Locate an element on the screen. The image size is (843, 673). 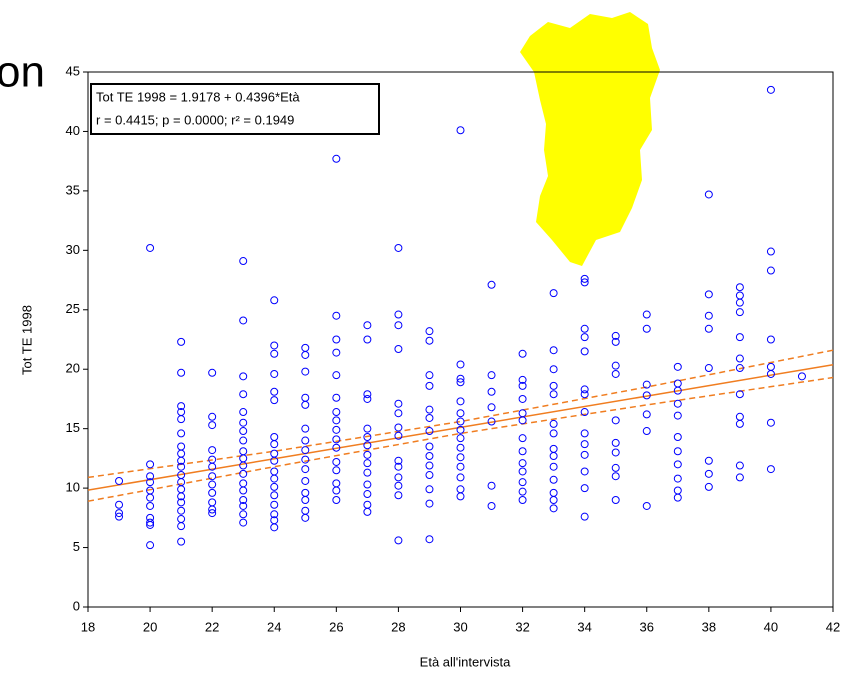
y-tick-label: 40 is located at coordinates (73, 130).